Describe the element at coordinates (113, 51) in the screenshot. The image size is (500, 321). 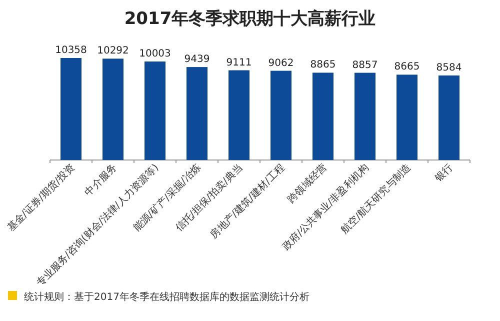
I see `data-label: 10292` at that location.